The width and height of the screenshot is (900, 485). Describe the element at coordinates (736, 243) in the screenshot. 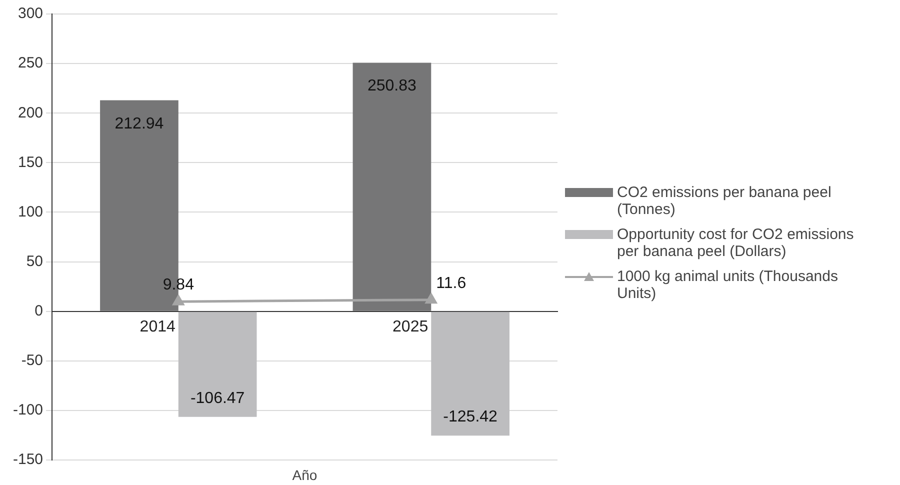

I see `legend-label: Opportunity cost for CO2 emissions per banana peel (Dollars)` at that location.